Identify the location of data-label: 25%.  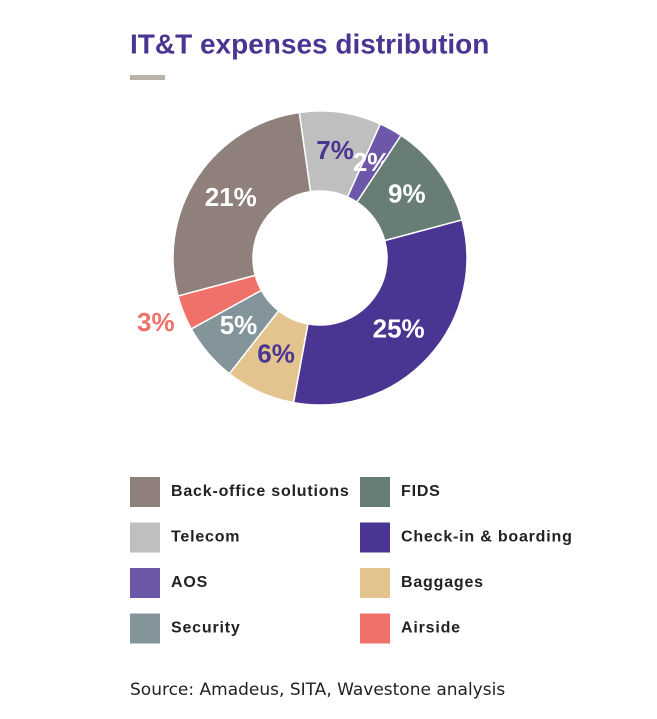
(399, 328).